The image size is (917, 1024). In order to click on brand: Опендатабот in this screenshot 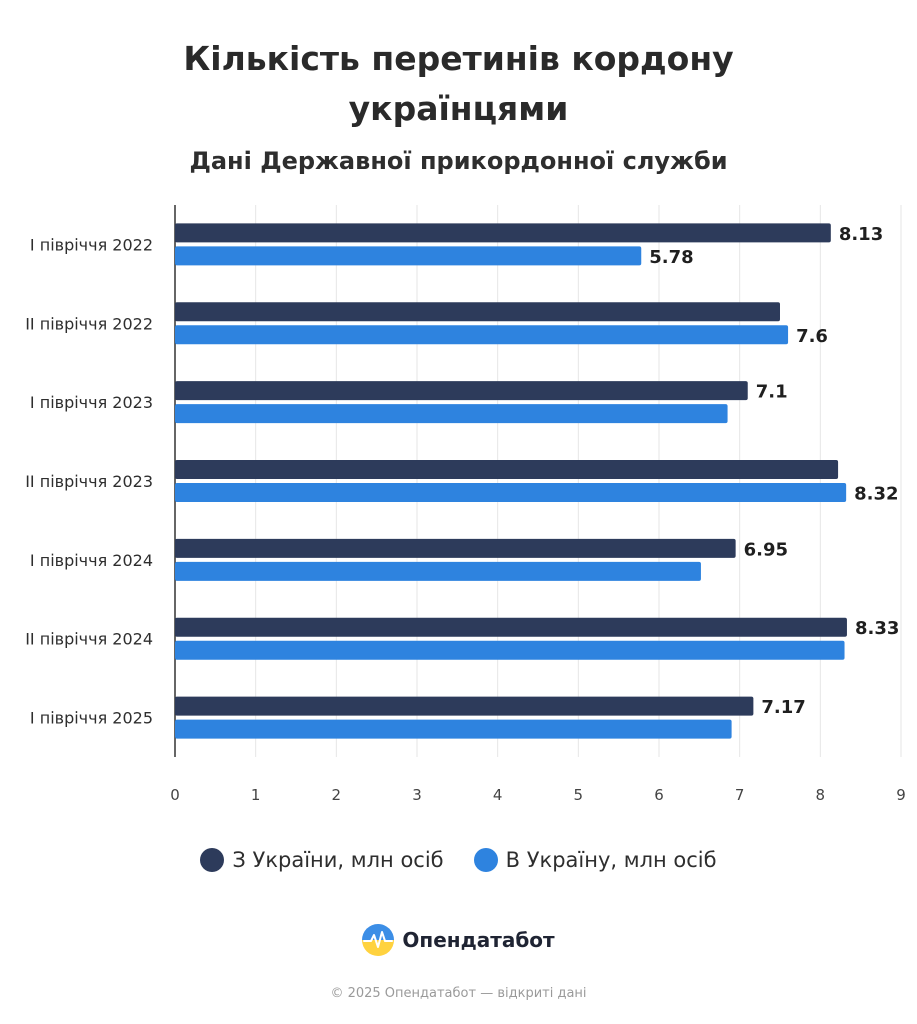, I will do `click(458, 940)`.